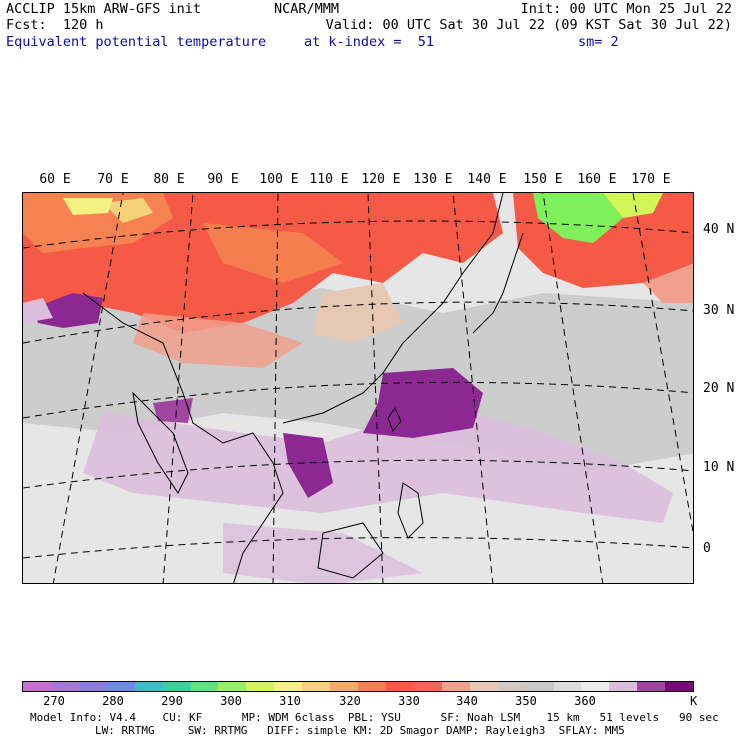 The image size is (740, 740). Describe the element at coordinates (136, 42) in the screenshot. I see `field-name: Equivalent potential temperature` at that location.